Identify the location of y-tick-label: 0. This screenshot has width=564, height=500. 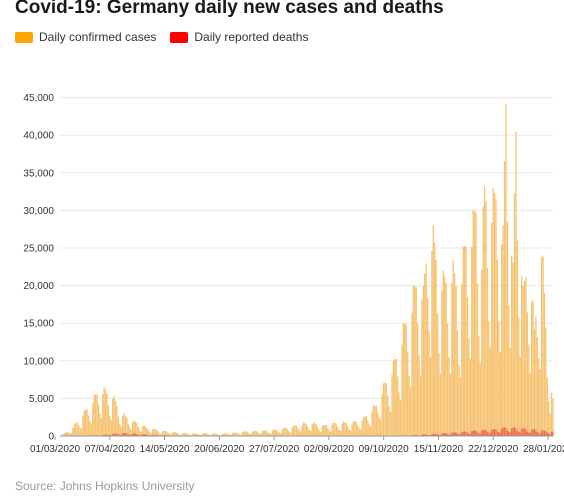
(51, 437).